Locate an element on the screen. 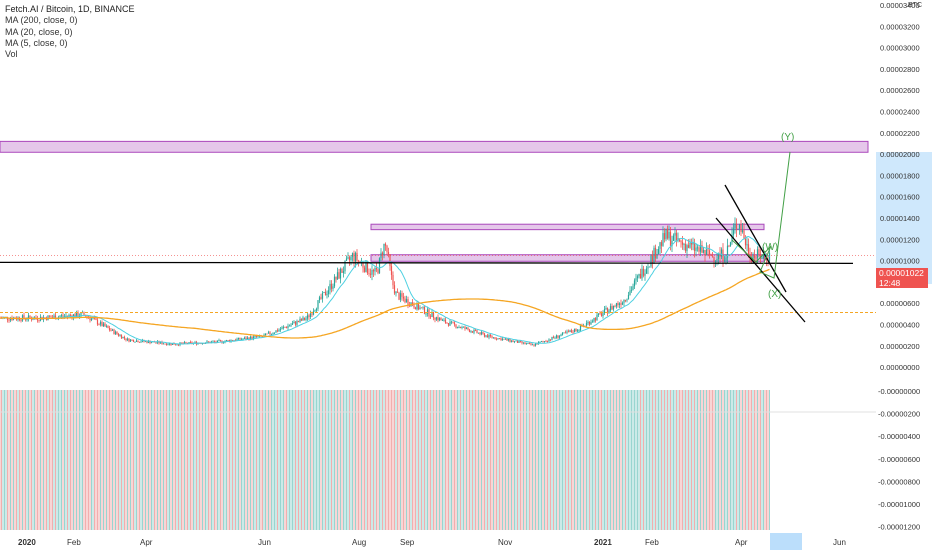 The width and height of the screenshot is (932, 550). price-tick-label: 0.00002600 is located at coordinates (900, 90).